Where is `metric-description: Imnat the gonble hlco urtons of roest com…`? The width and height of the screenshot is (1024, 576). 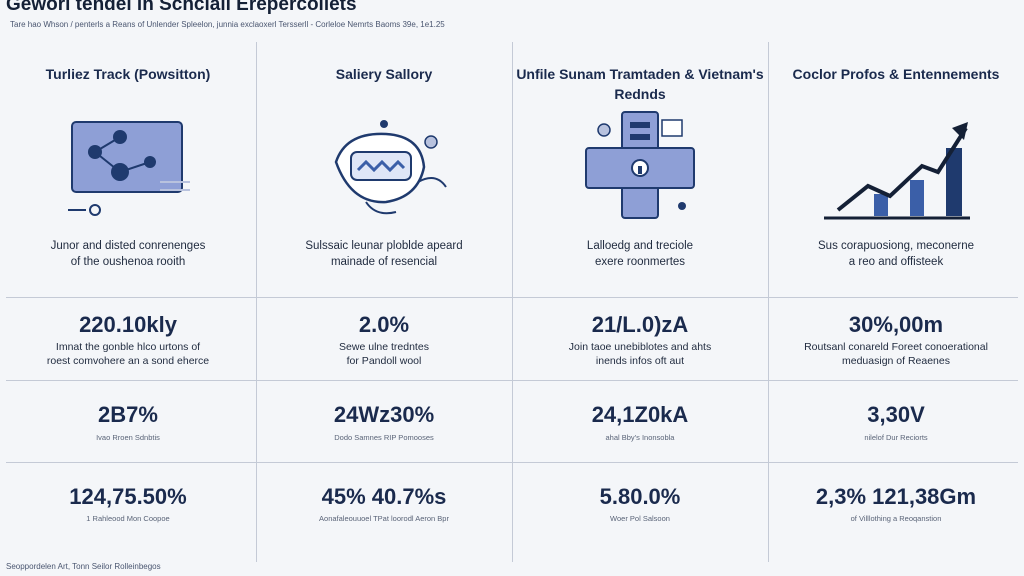 metric-description: Imnat the gonble hlco urtons of roest com… is located at coordinates (128, 354).